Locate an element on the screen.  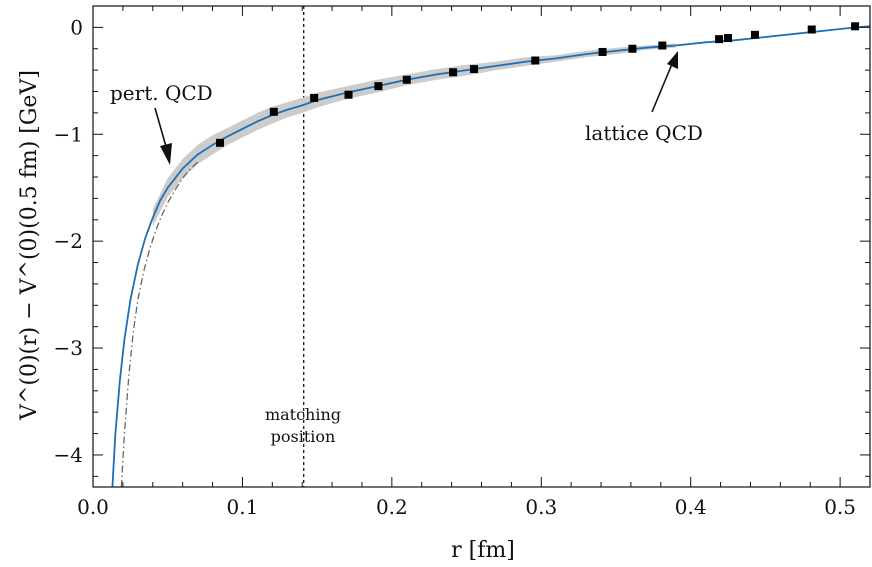
x-tick-label: 0.1 is located at coordinates (243, 507).